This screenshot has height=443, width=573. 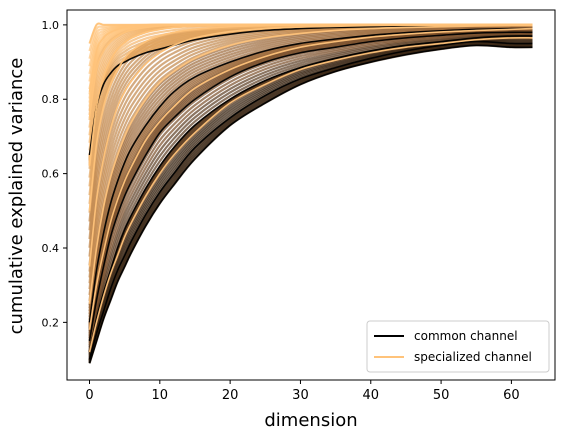 I want to click on legend-box, so click(x=458, y=346).